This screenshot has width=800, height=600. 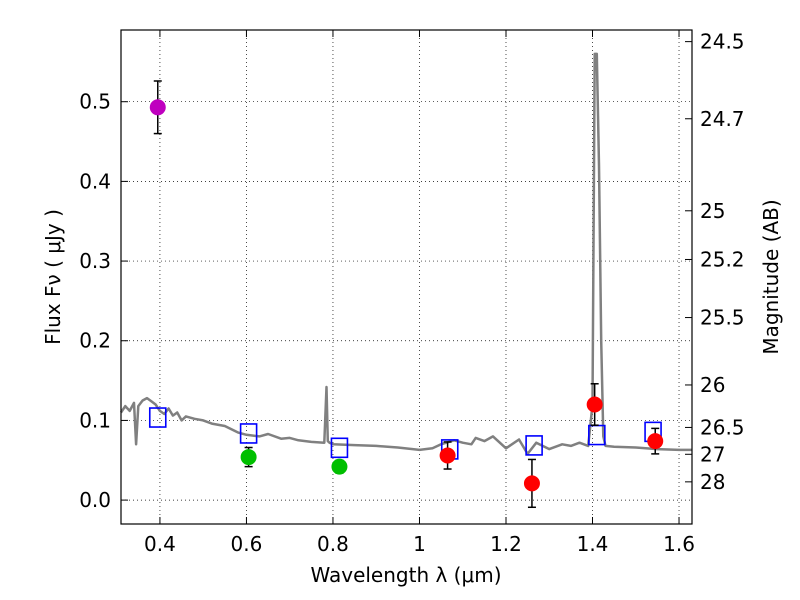 What do you see at coordinates (771, 276) in the screenshot?
I see `y2-axis-label: Magnitude (AB)` at bounding box center [771, 276].